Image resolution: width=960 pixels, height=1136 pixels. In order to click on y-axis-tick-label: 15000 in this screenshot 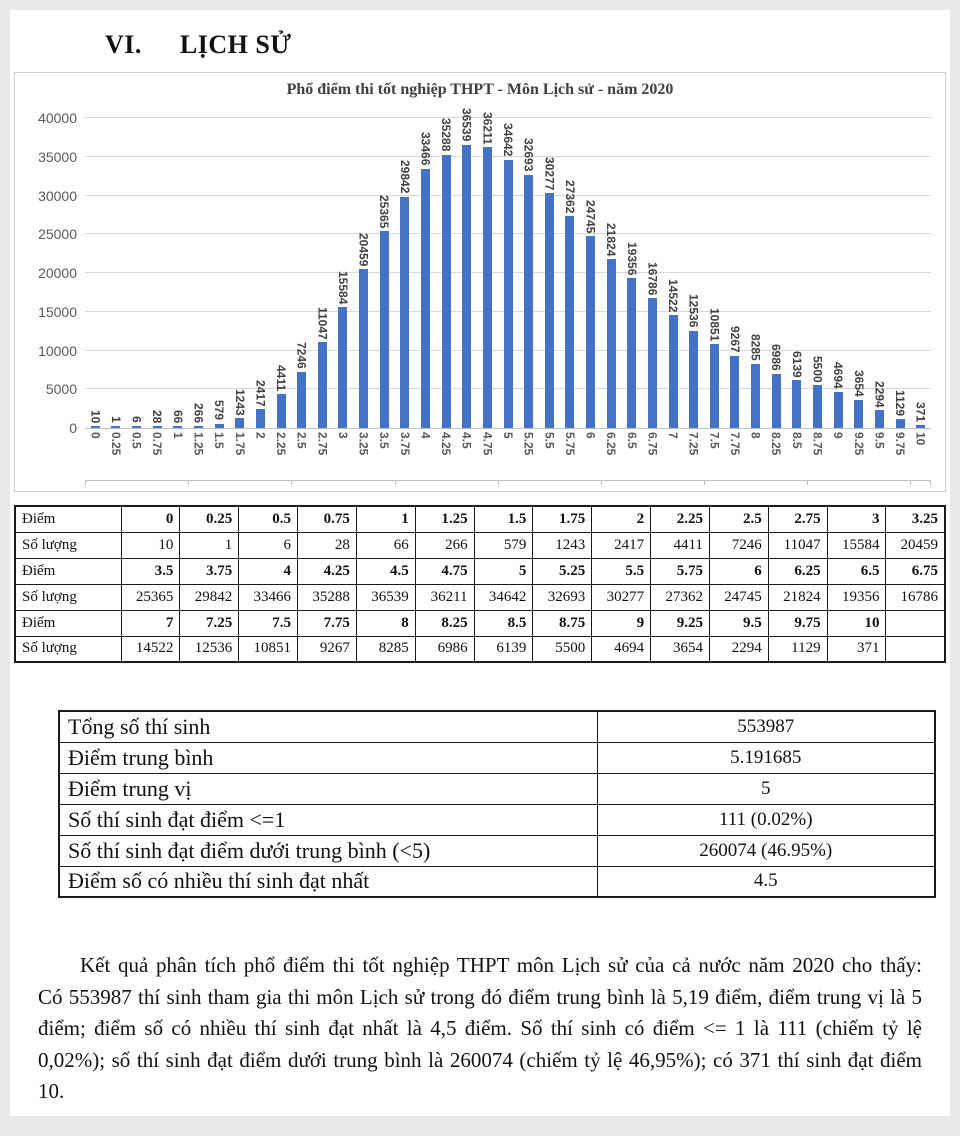, I will do `click(57, 311)`.